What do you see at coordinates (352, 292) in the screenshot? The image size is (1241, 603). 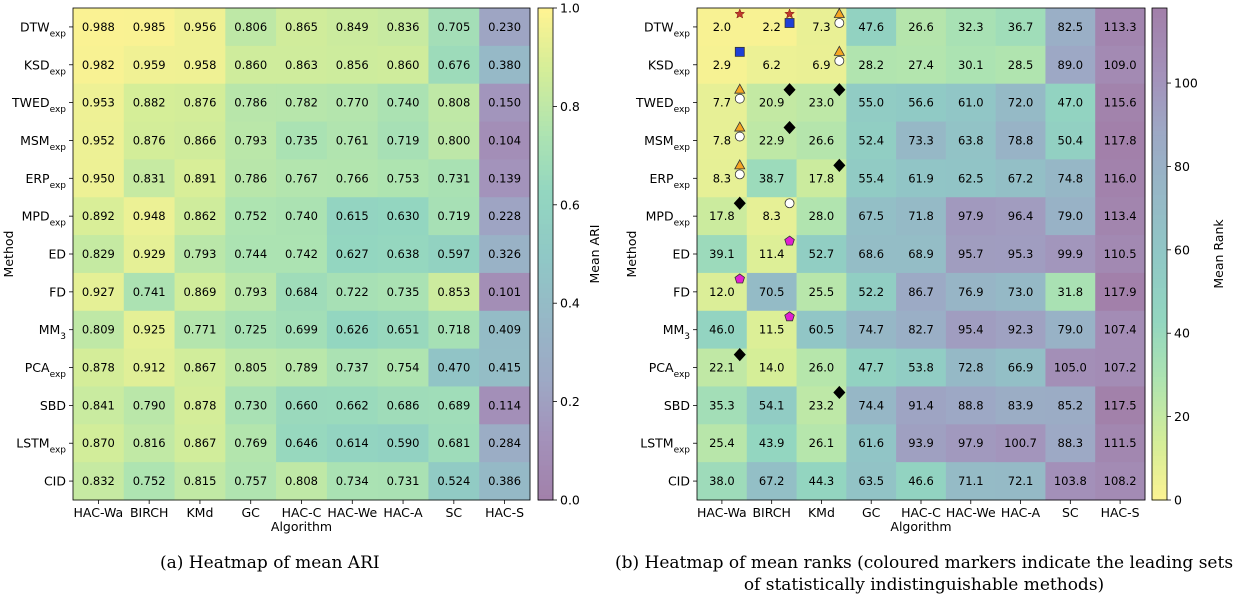 I see `cell-value-label: 0.722` at bounding box center [352, 292].